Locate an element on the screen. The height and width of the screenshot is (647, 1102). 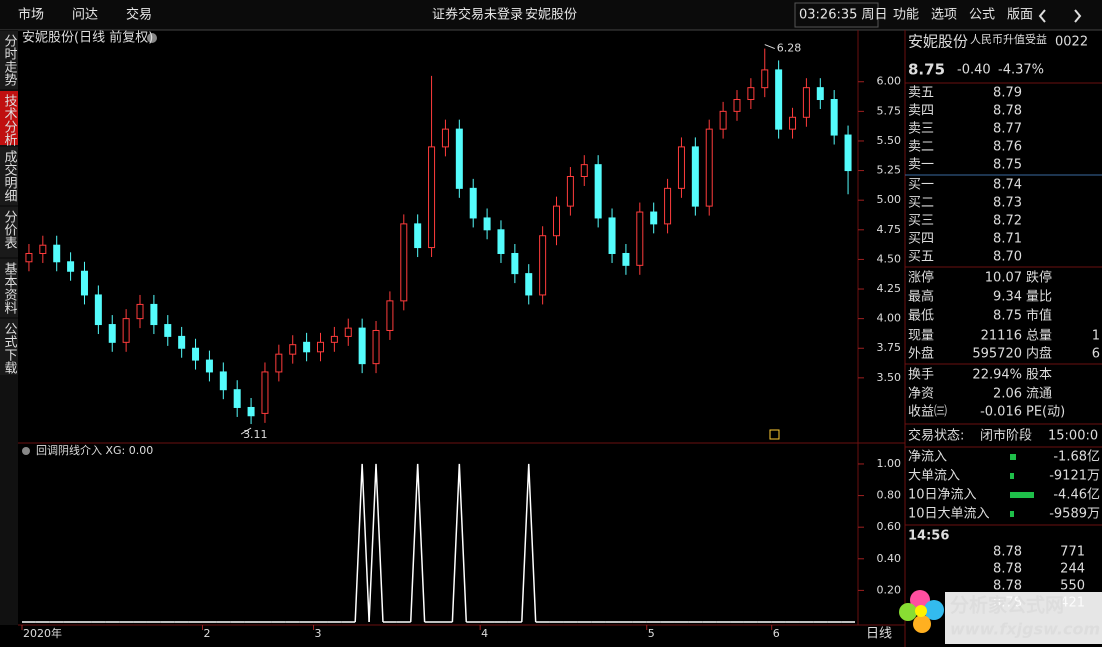
y-tick-label: 5.50 is located at coordinates (889, 140).